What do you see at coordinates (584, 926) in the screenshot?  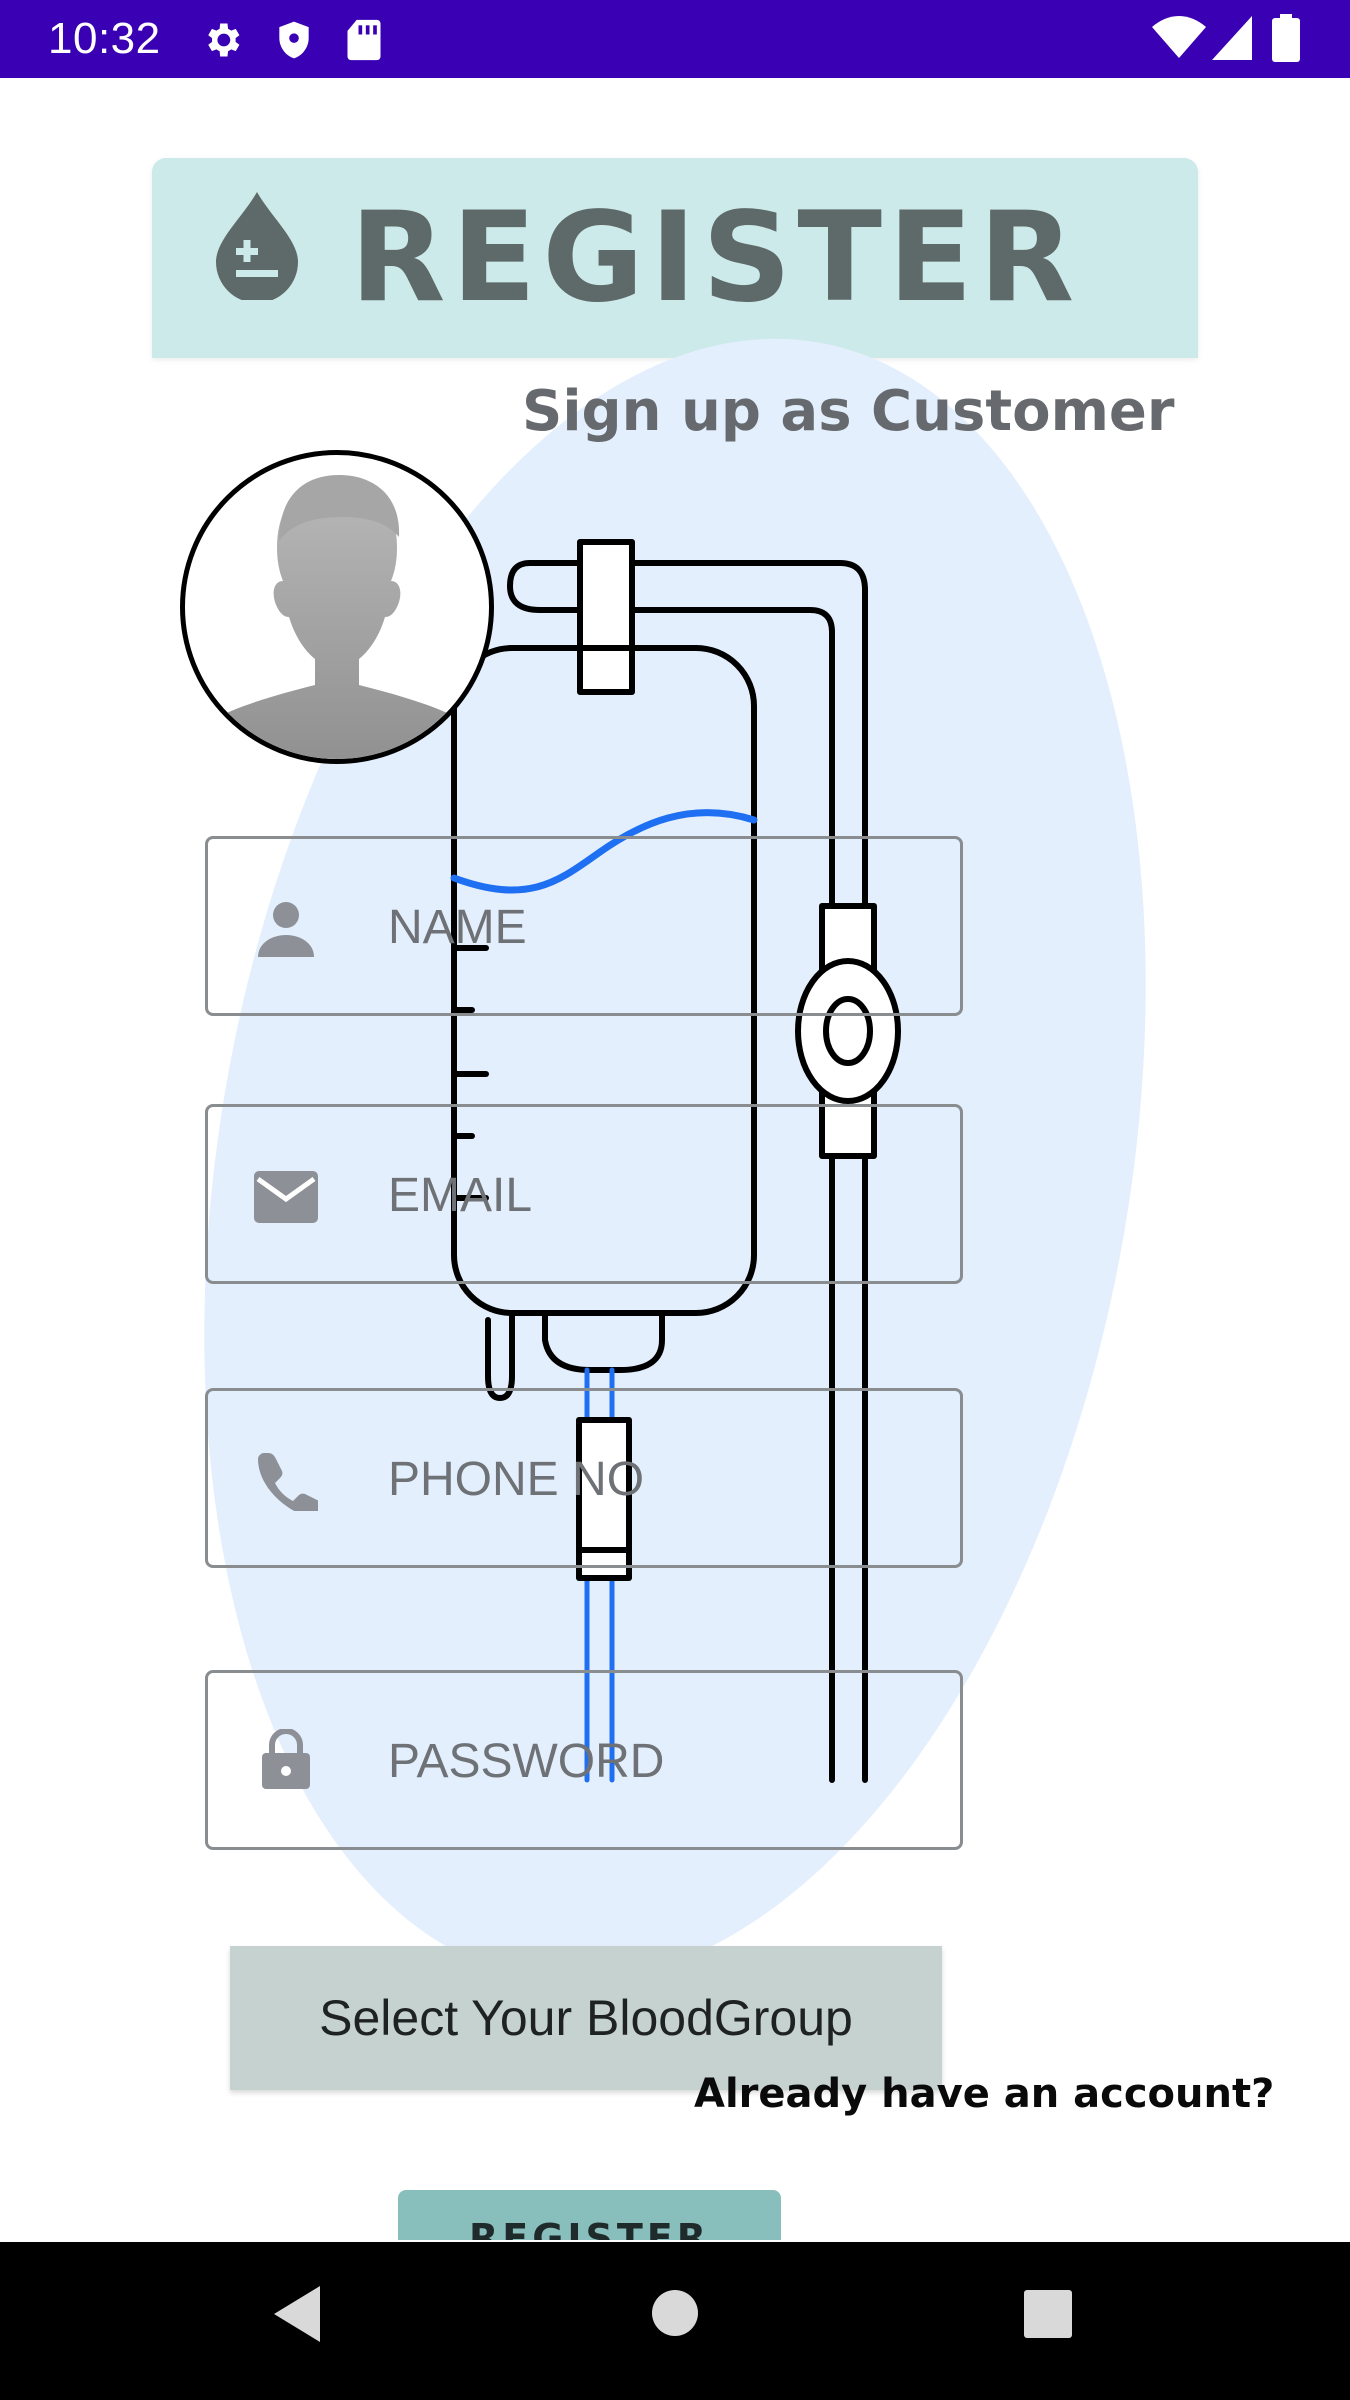 I see `name-field: NAME` at bounding box center [584, 926].